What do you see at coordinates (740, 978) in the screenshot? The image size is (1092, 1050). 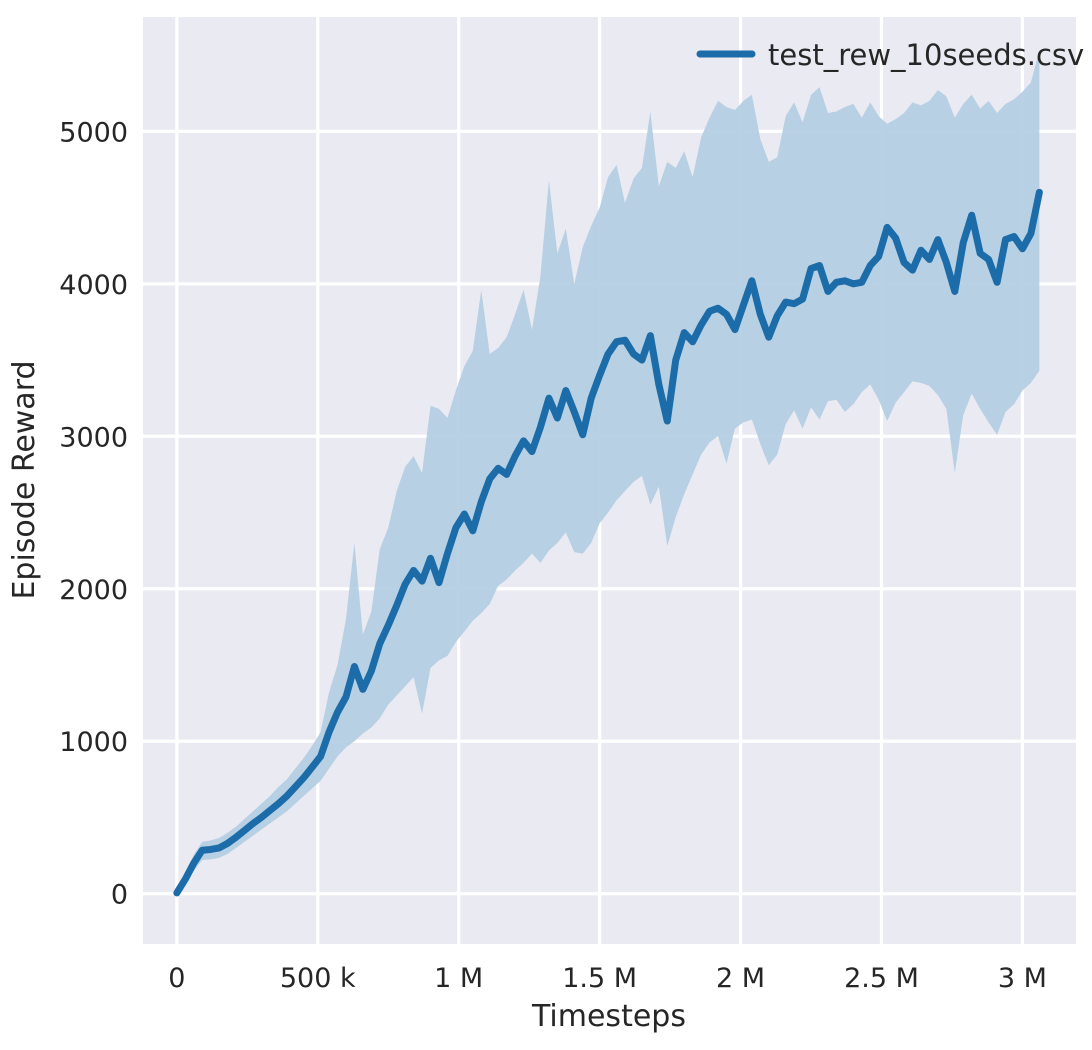 I see `x-tick-label: 2 M` at bounding box center [740, 978].